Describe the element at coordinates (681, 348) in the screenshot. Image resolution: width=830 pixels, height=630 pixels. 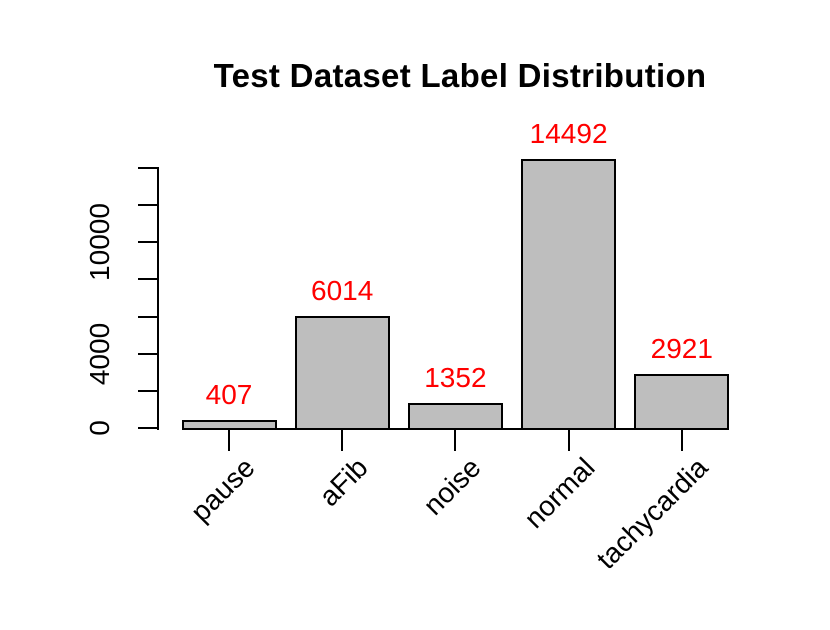
I see `bar-value-label: 2921` at that location.